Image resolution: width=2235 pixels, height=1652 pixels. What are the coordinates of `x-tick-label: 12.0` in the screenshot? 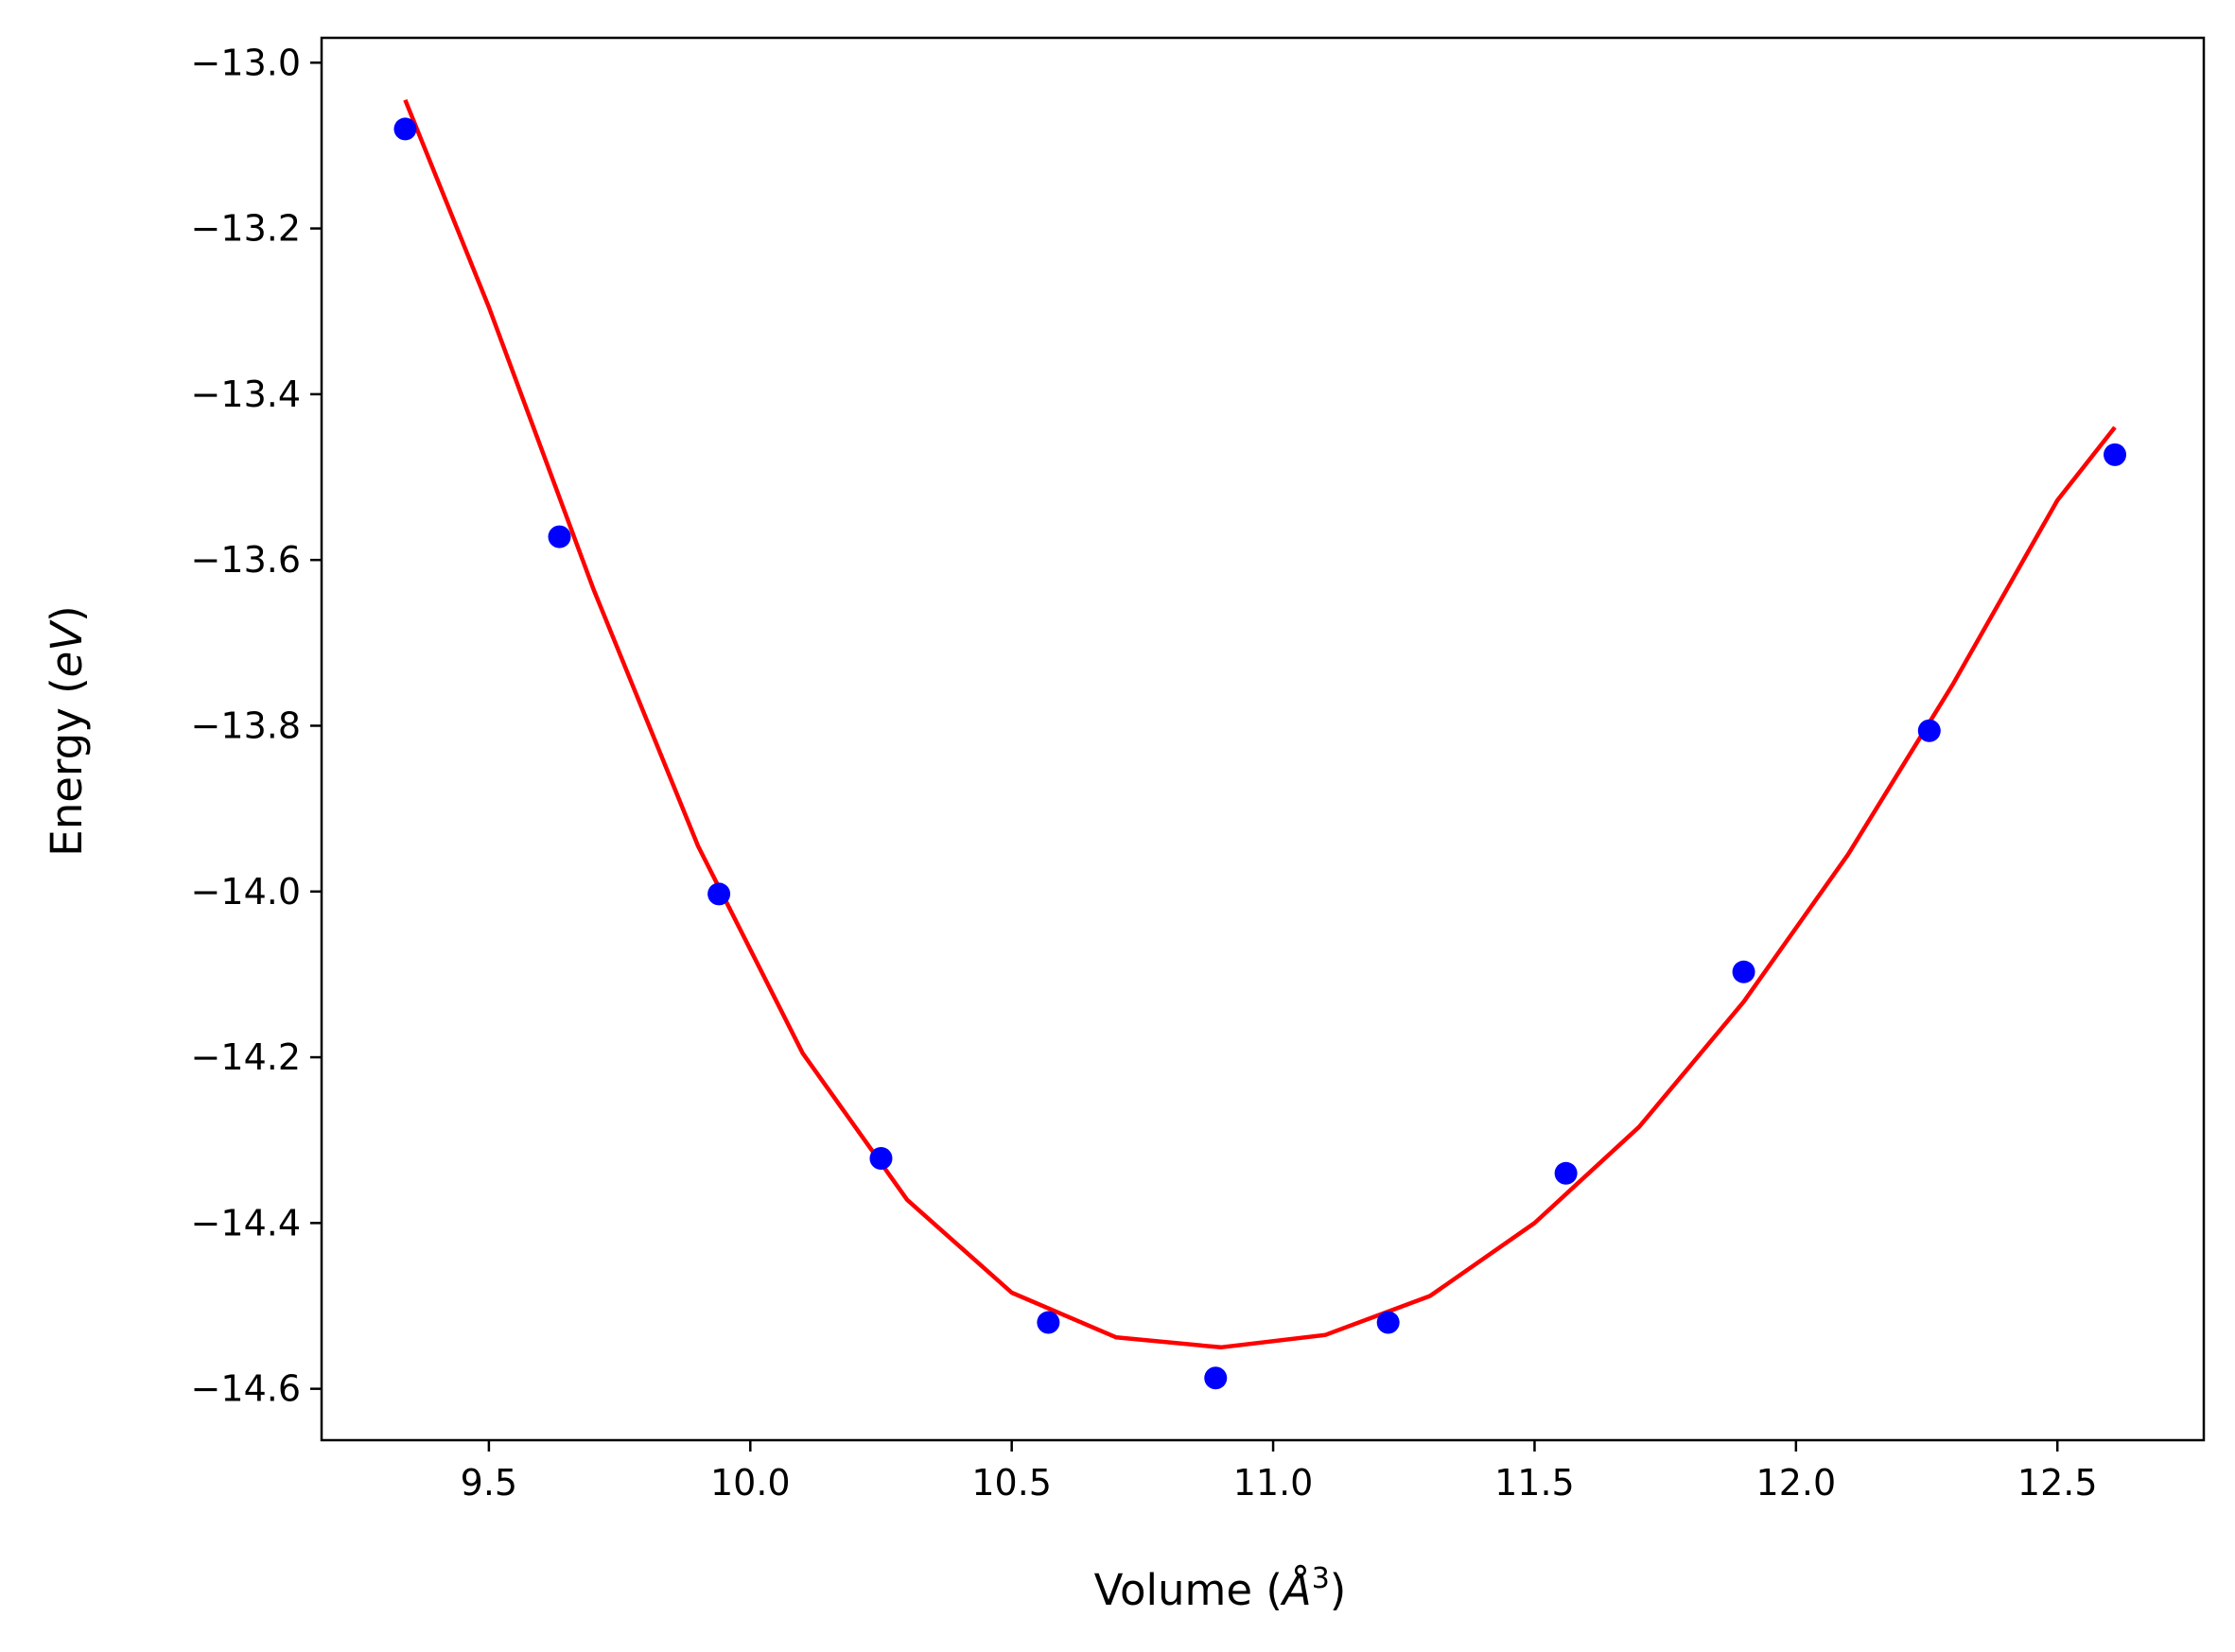 It's located at (1796, 1483).